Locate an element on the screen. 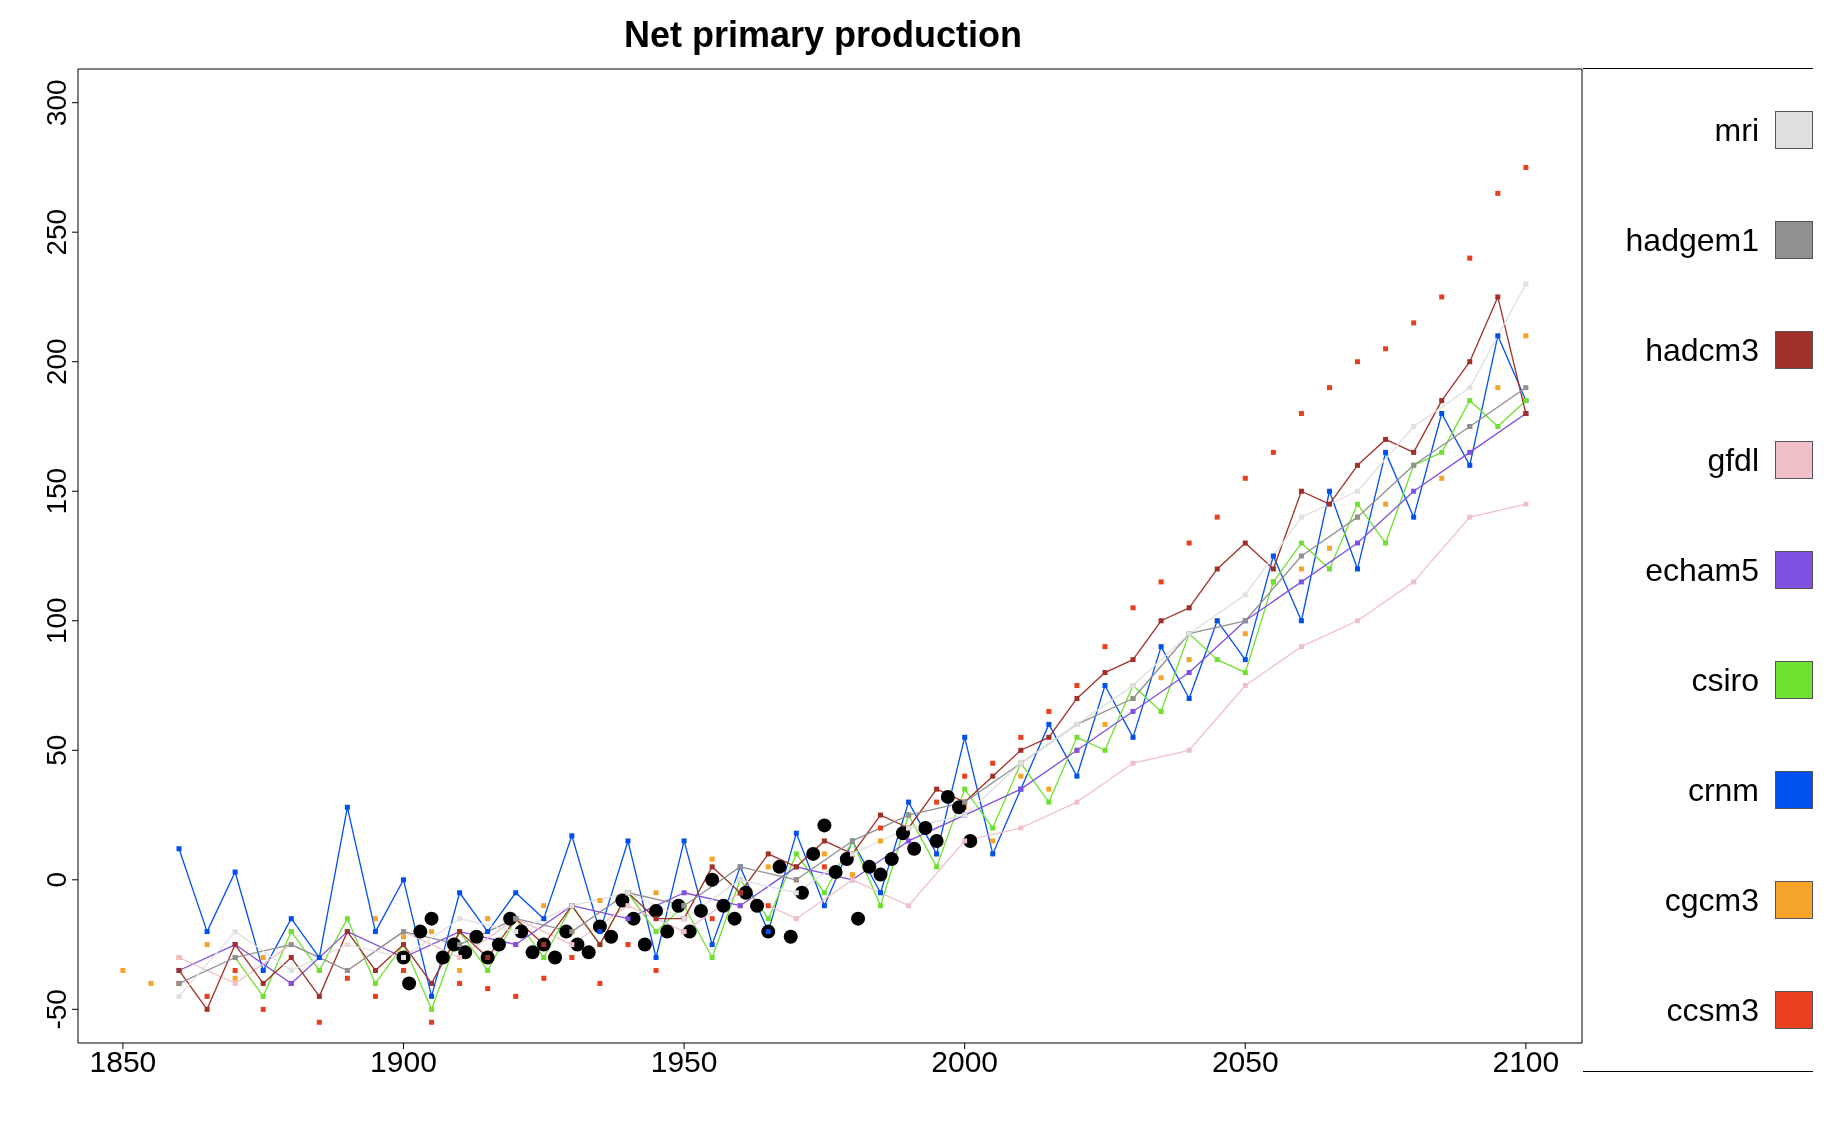 This screenshot has width=1835, height=1124. x-tick-label: 2000 is located at coordinates (965, 1062).